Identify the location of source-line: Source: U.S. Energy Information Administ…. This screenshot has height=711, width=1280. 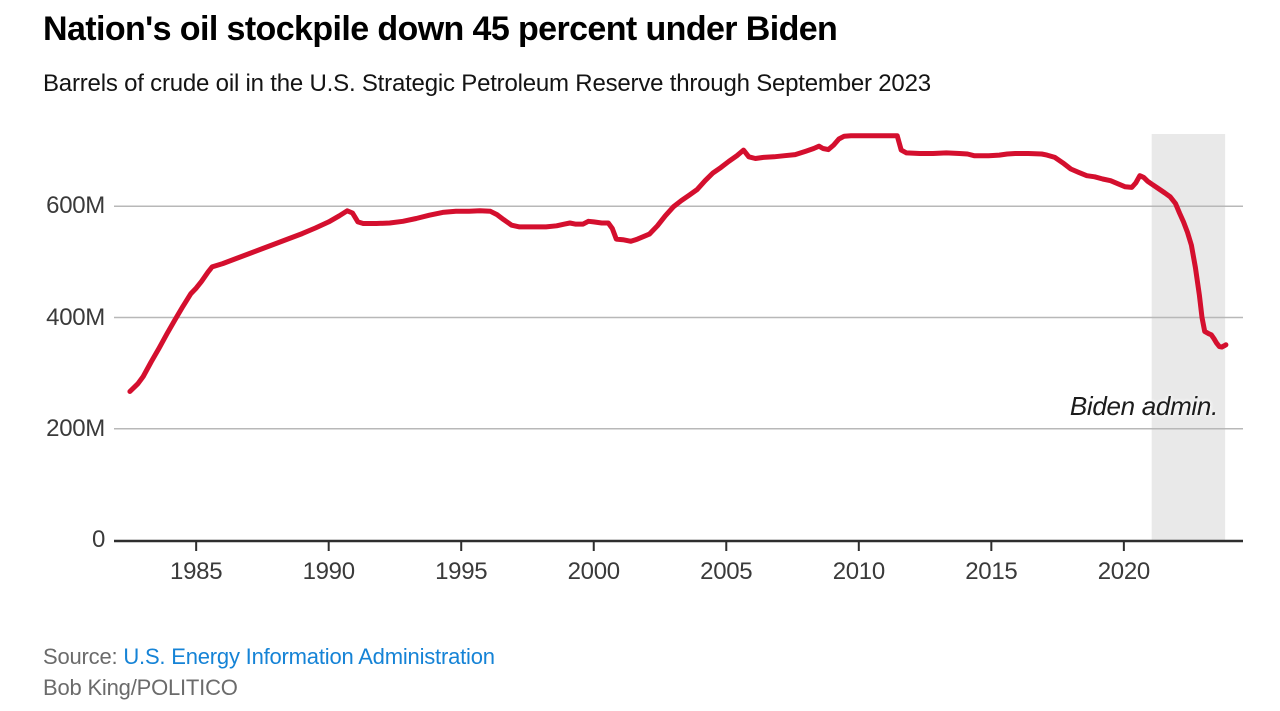
(269, 657).